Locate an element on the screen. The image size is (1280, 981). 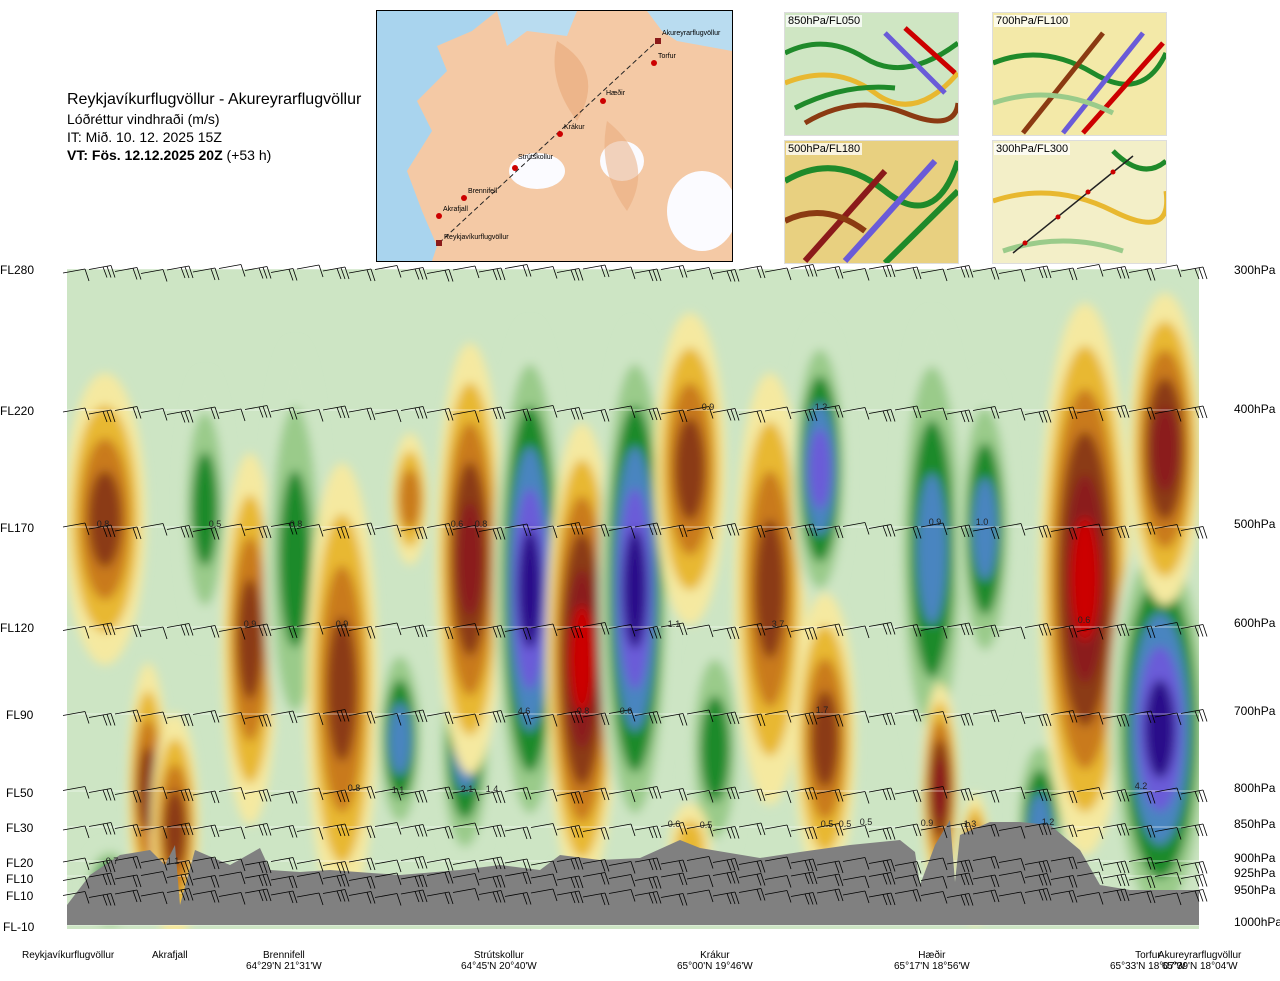
thumbnail-300hpa: 300hPa/FL300 is located at coordinates (1079, 202).